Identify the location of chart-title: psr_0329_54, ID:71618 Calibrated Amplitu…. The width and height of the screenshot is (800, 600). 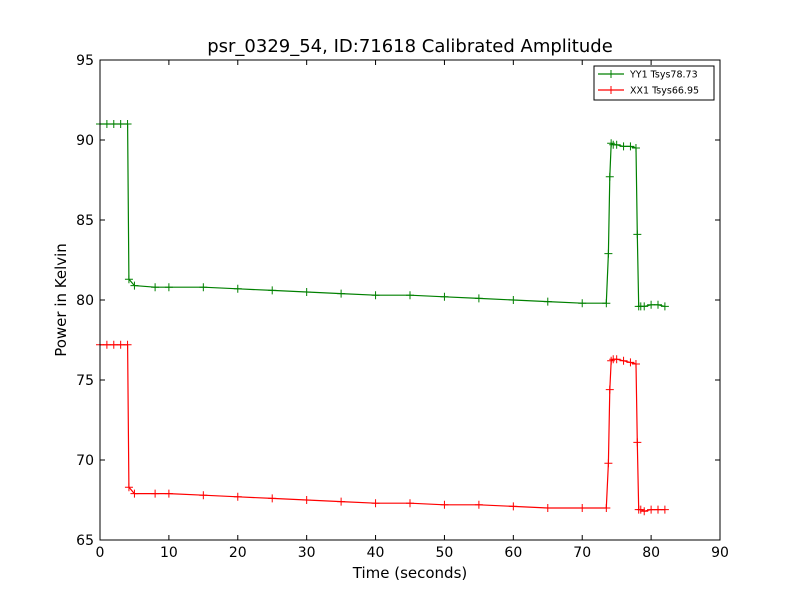
(410, 46).